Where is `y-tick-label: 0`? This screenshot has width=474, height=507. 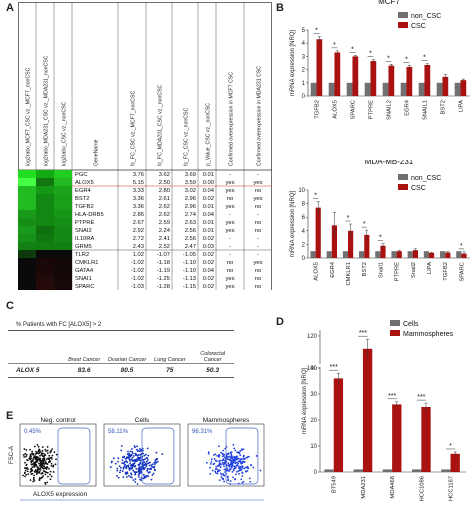 y-tick-label: 0 is located at coordinates (316, 473).